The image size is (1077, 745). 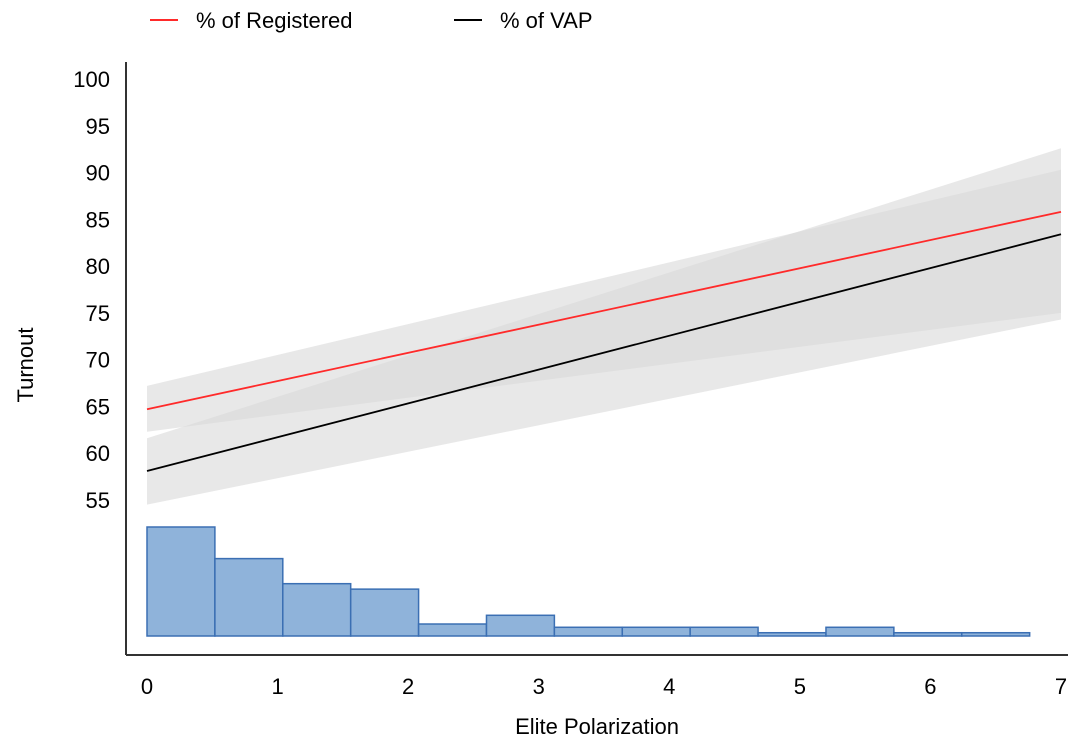 What do you see at coordinates (669, 686) in the screenshot?
I see `x-tick-label: 4` at bounding box center [669, 686].